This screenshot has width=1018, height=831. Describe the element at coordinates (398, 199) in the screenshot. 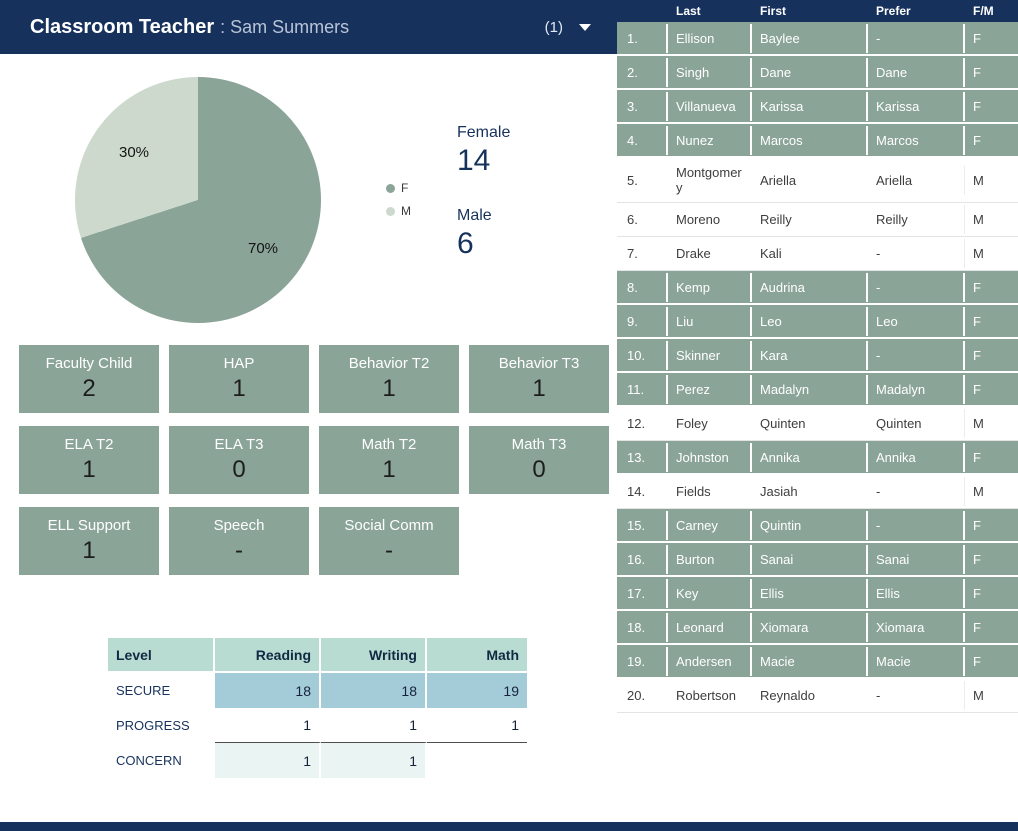

I see `pie-legend: F M` at that location.